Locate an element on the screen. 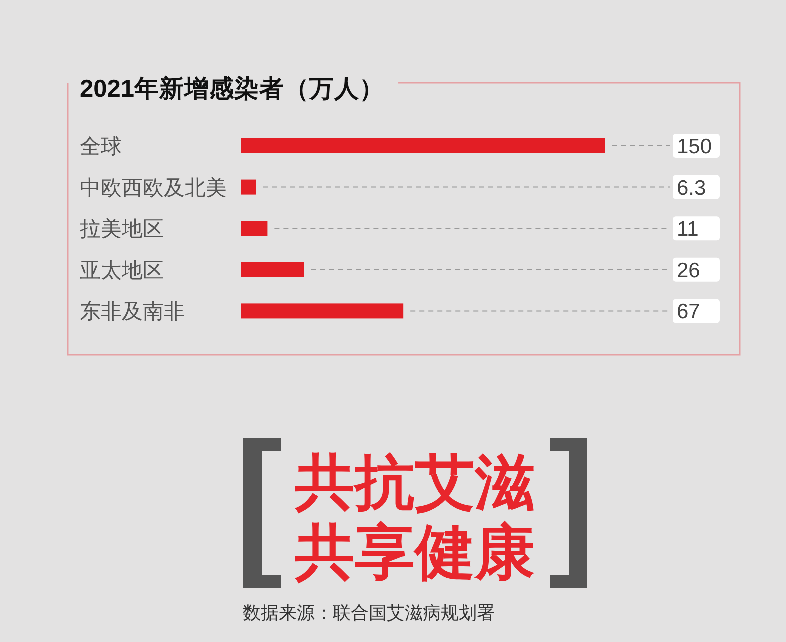 This screenshot has height=642, width=786. data-label: 6.3 is located at coordinates (691, 188).